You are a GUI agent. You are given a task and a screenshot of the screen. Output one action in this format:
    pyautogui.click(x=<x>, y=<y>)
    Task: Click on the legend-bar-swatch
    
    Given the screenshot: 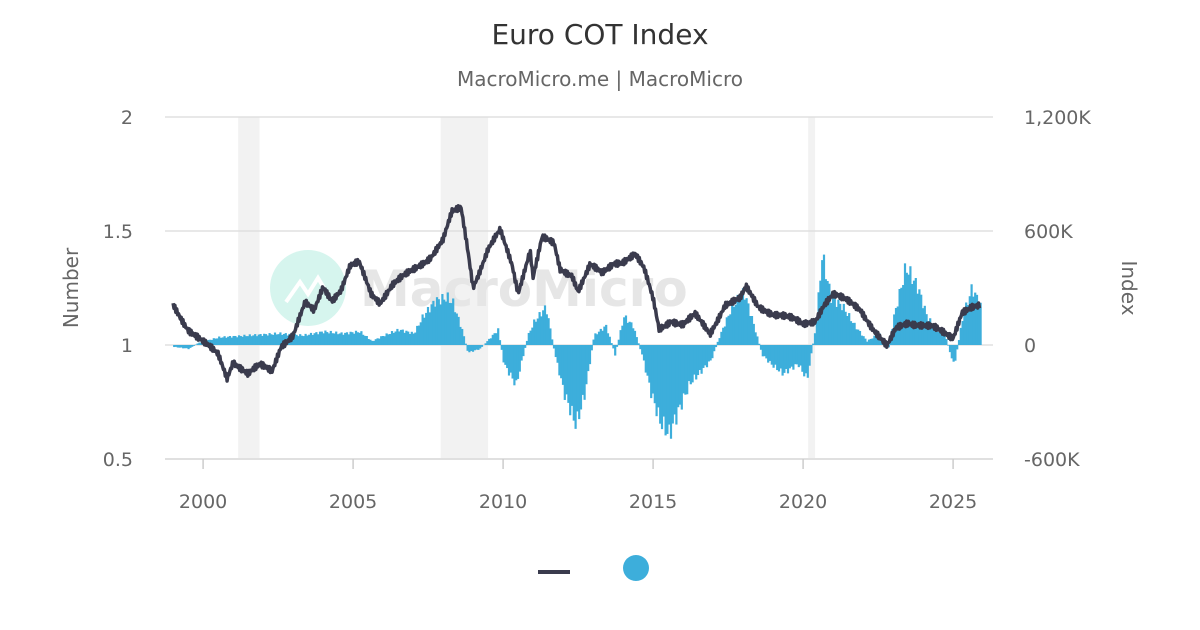 What is the action you would take?
    pyautogui.click(x=636, y=568)
    